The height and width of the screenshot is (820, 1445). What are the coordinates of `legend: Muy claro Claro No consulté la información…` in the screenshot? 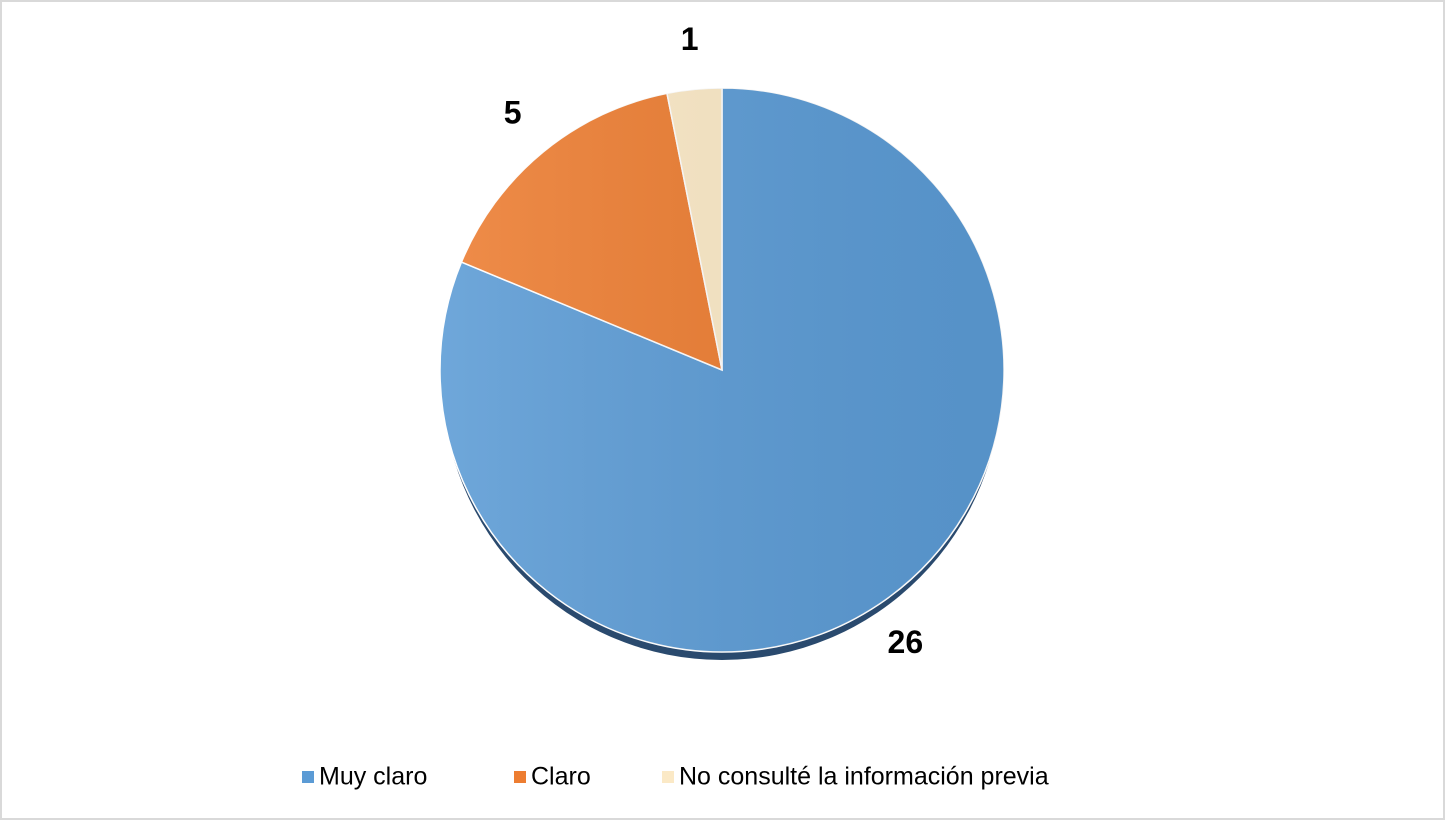 It's located at (675, 777).